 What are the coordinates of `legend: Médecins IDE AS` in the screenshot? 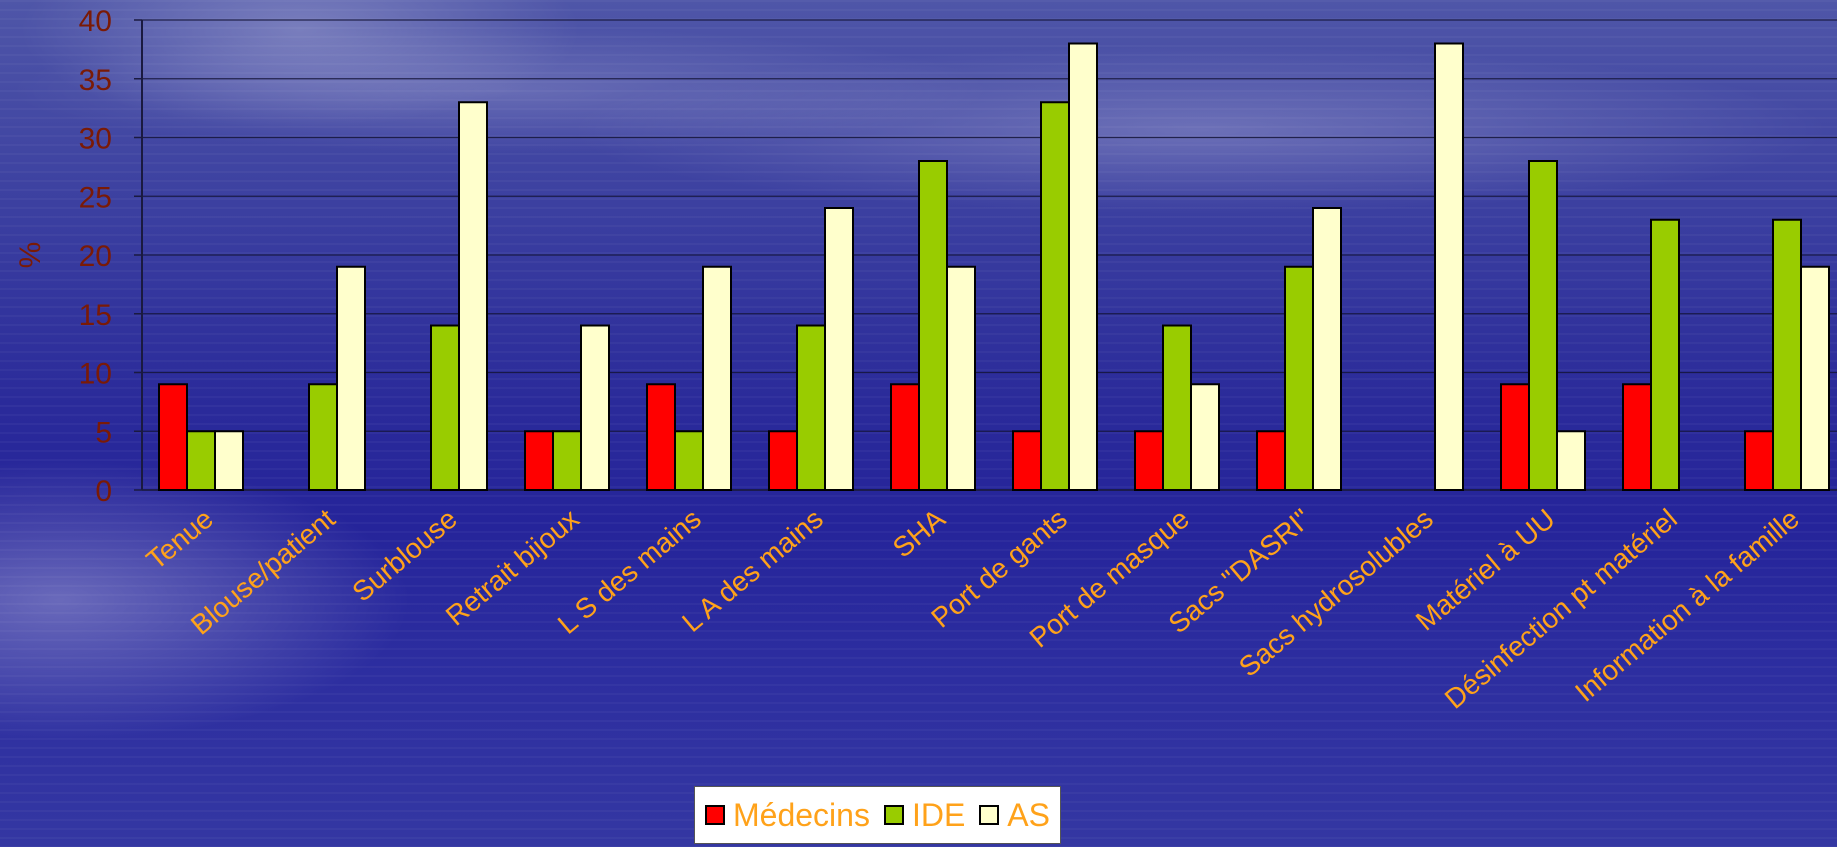 It's located at (877, 815).